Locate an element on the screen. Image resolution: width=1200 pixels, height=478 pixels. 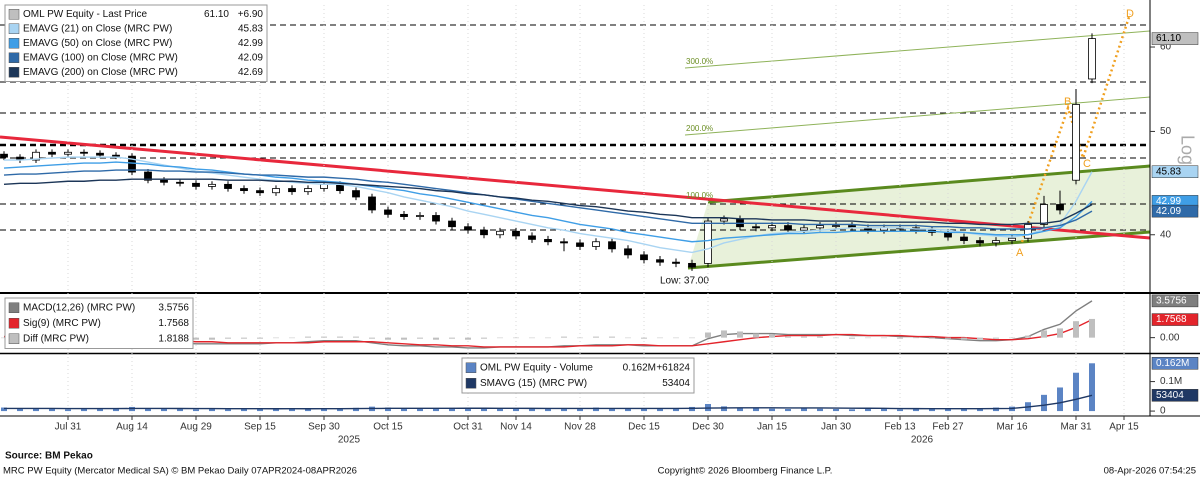
channel-lower is located at coordinates (919, 250).